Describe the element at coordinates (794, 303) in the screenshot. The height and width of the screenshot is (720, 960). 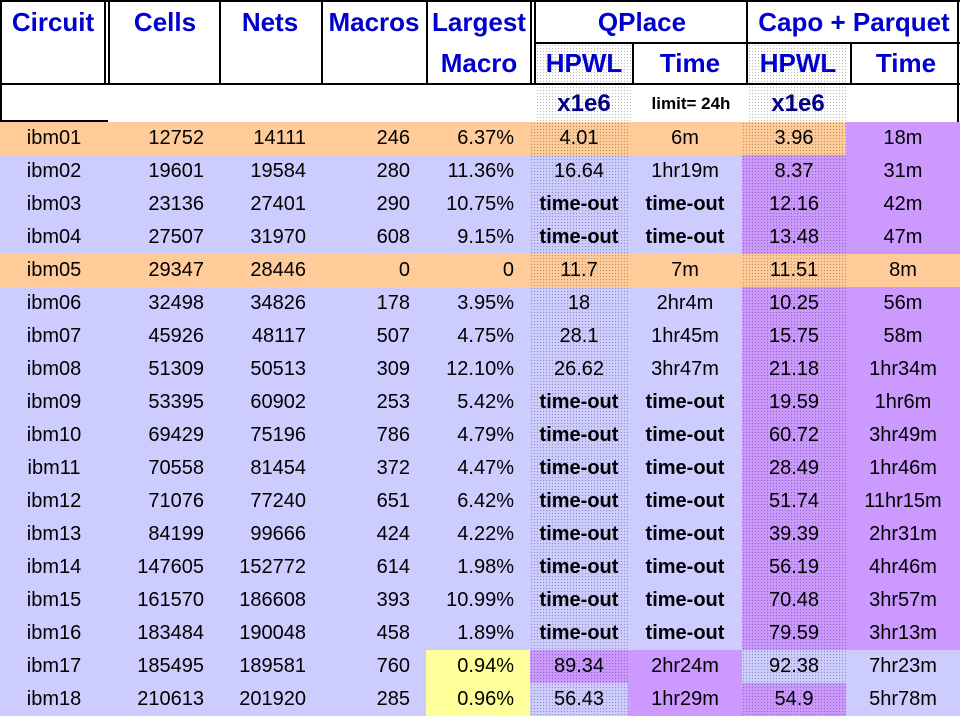
I see `cell-c-hpwl: 10.25` at that location.